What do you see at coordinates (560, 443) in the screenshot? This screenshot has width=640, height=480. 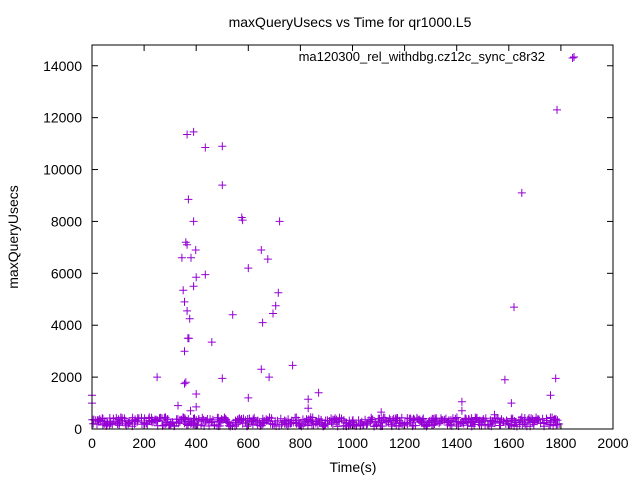 I see `x-tick-label: 1800` at bounding box center [560, 443].